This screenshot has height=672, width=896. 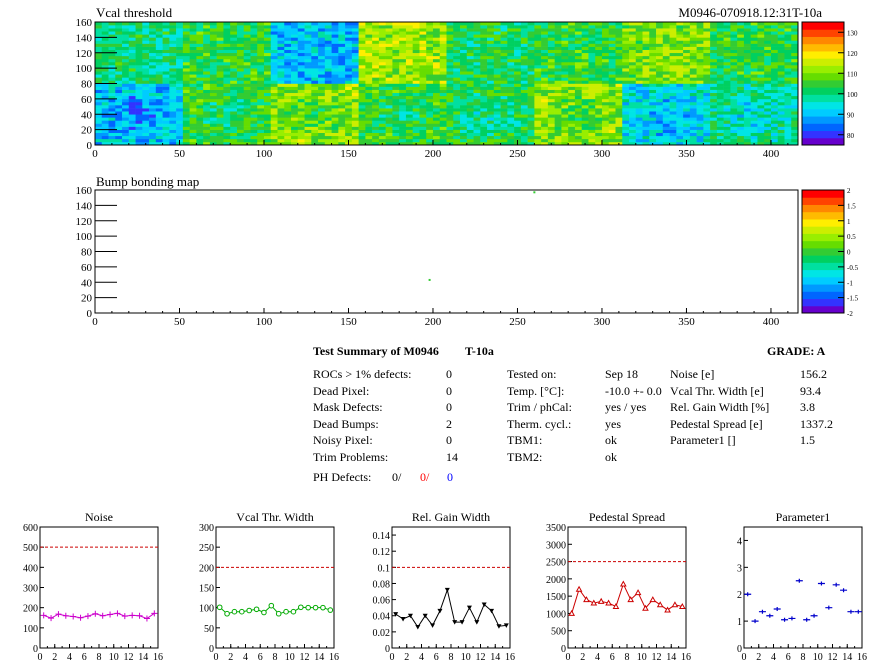 I want to click on bump-plot-frame, so click(x=446, y=251).